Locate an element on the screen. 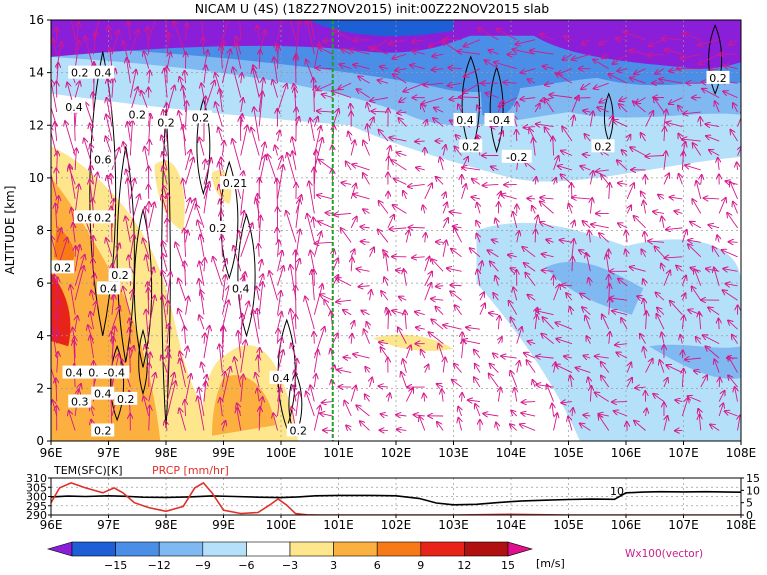 The width and height of the screenshot is (767, 575). contour-label-text: -0.4 is located at coordinates (114, 373).